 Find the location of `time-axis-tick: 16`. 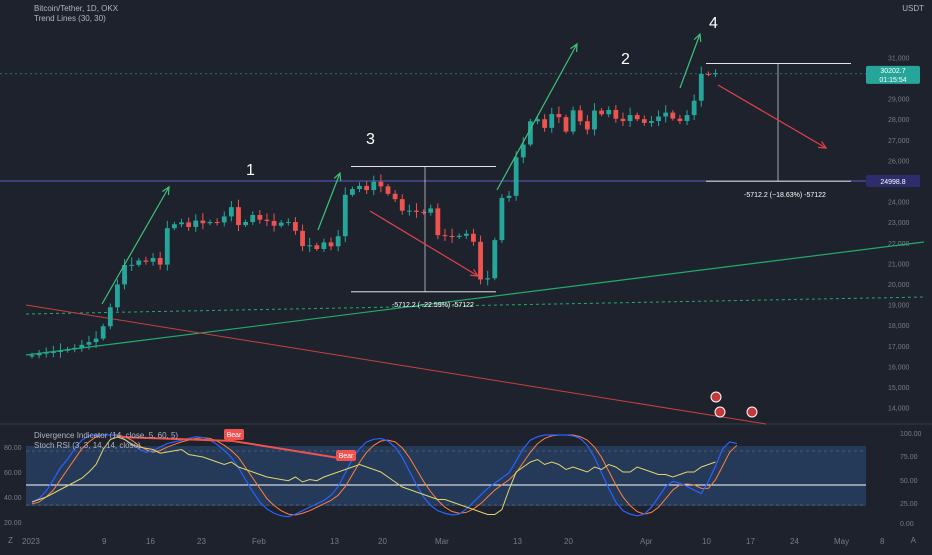

time-axis-tick: 16 is located at coordinates (150, 541).